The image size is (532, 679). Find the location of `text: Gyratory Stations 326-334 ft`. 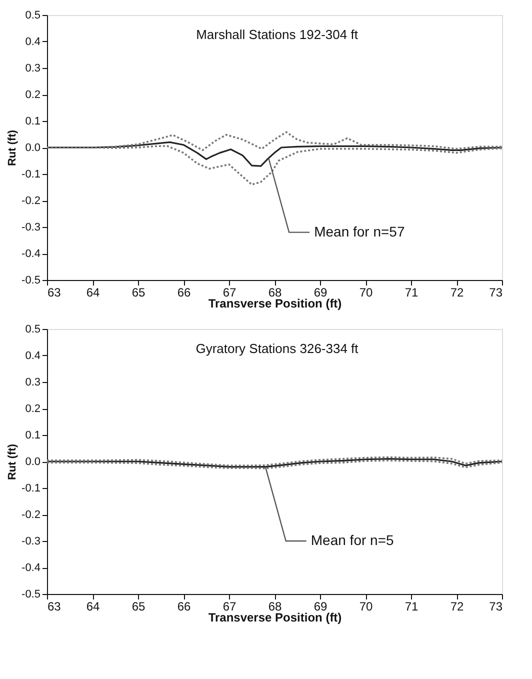

text: Gyratory Stations 326-334 ft is located at coordinates (277, 348).